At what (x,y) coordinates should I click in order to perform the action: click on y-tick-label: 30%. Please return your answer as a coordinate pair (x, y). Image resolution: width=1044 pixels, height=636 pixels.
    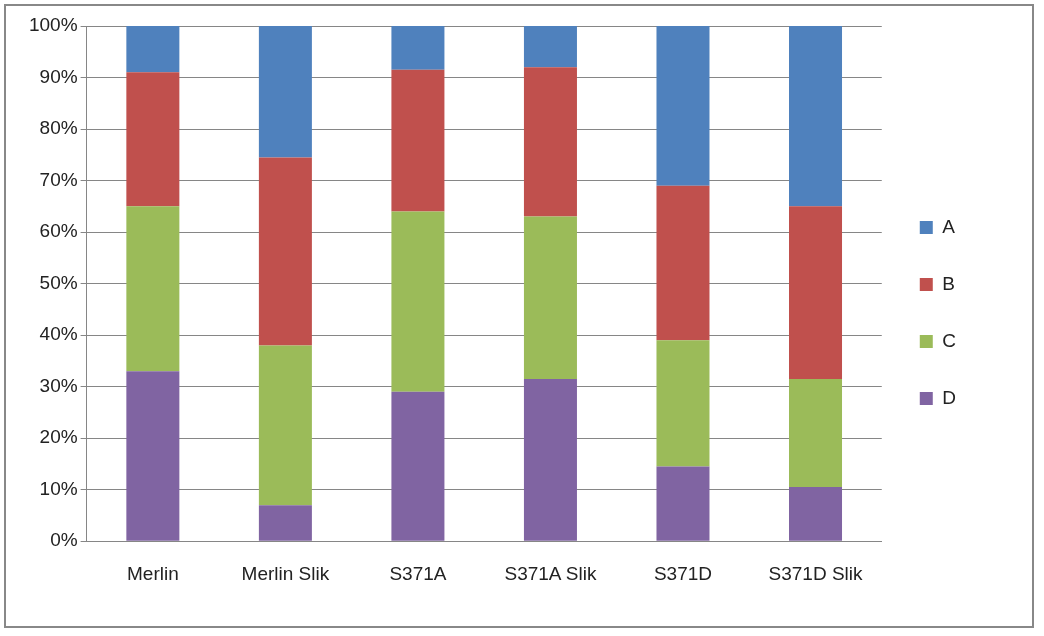
    Looking at the image, I should click on (58, 385).